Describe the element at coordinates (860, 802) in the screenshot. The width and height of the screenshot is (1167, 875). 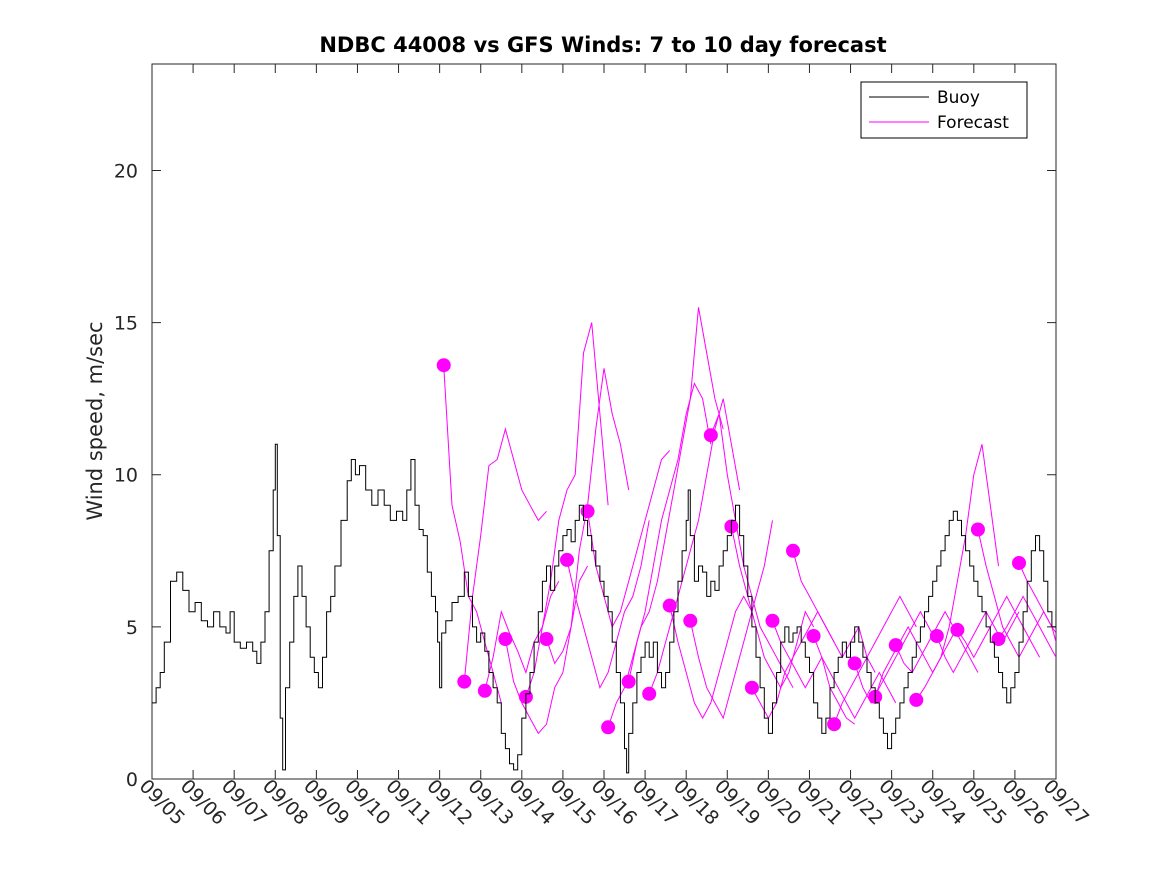
I see `x-tick-label: 09/22` at that location.